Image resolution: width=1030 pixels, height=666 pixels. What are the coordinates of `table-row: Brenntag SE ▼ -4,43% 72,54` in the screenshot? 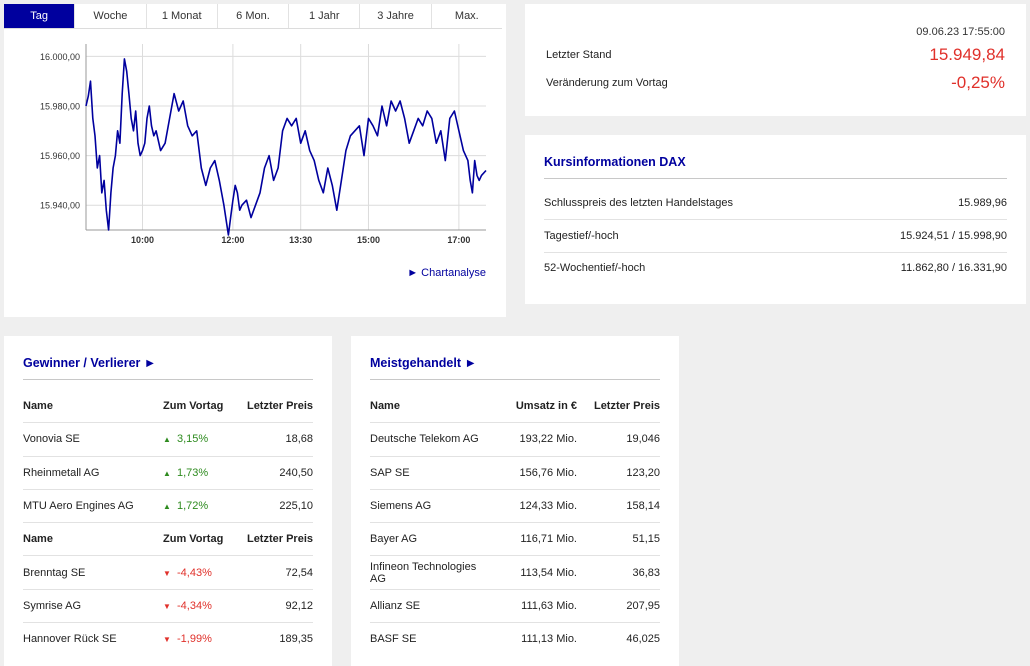 It's located at (168, 573).